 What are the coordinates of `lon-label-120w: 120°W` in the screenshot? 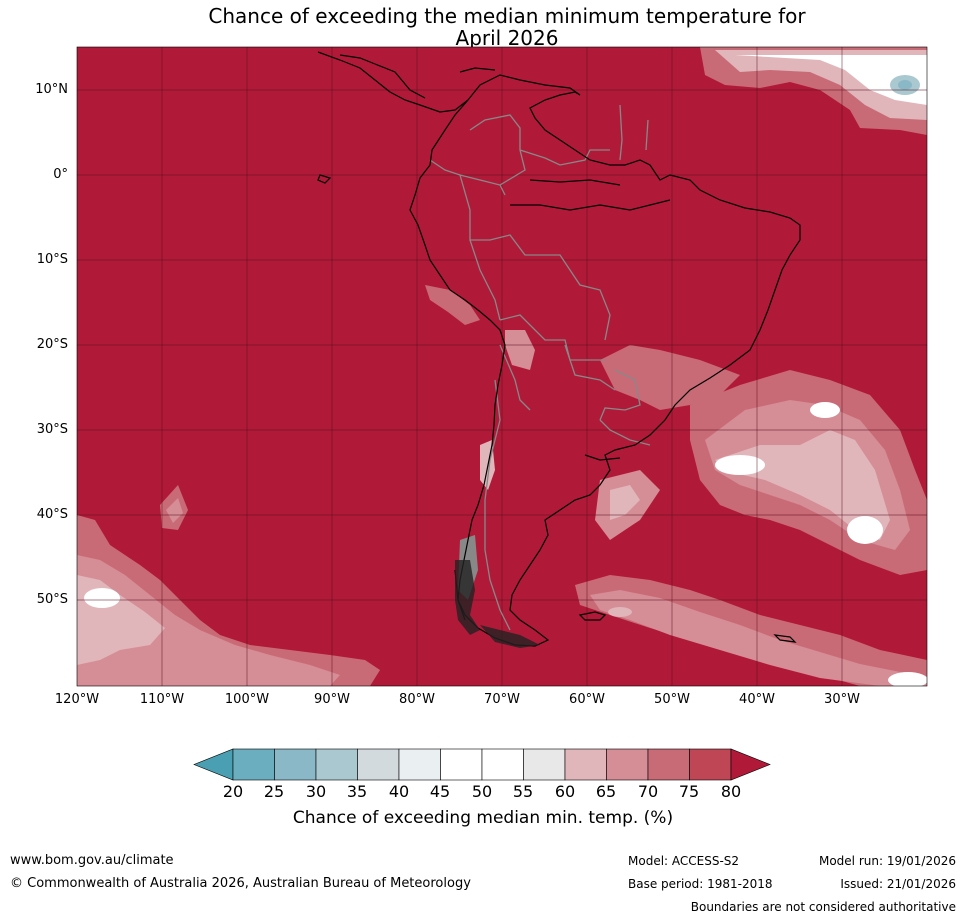 It's located at (77, 699).